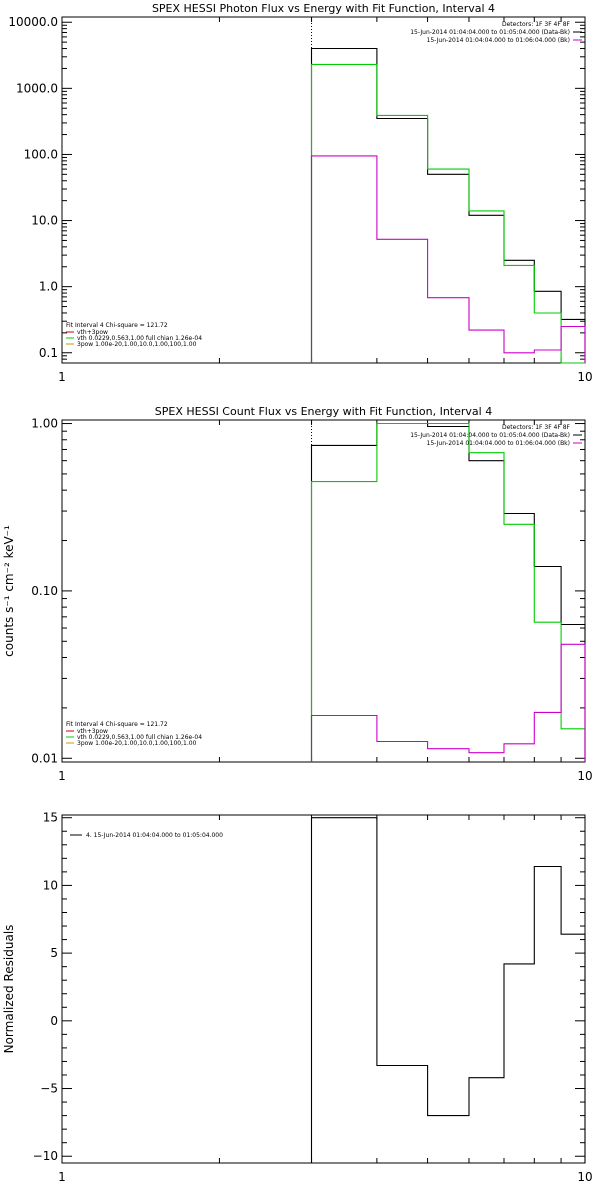 The image size is (600, 1200). What do you see at coordinates (37, 88) in the screenshot?
I see `y-tick-label: 1000.0` at bounding box center [37, 88].